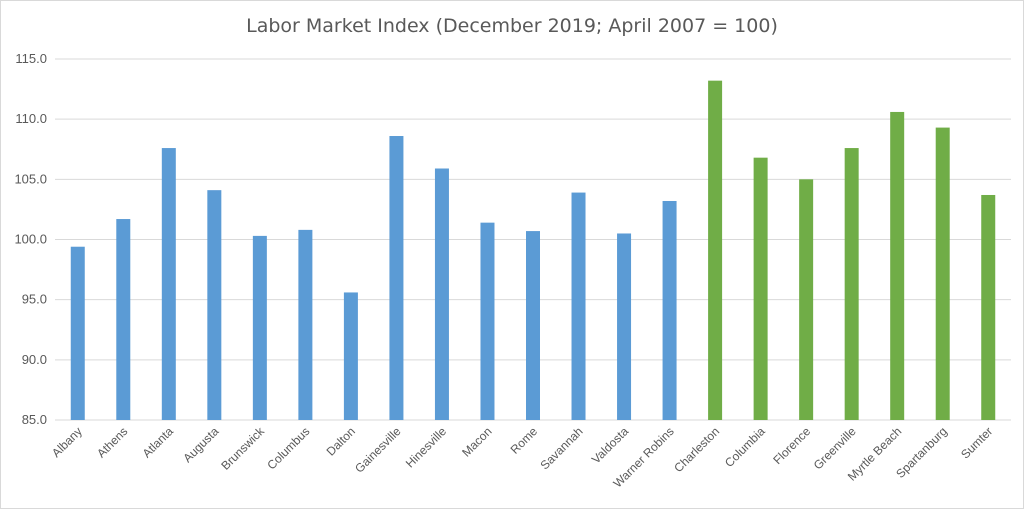  I want to click on x-tick-label: Florence, so click(791, 445).